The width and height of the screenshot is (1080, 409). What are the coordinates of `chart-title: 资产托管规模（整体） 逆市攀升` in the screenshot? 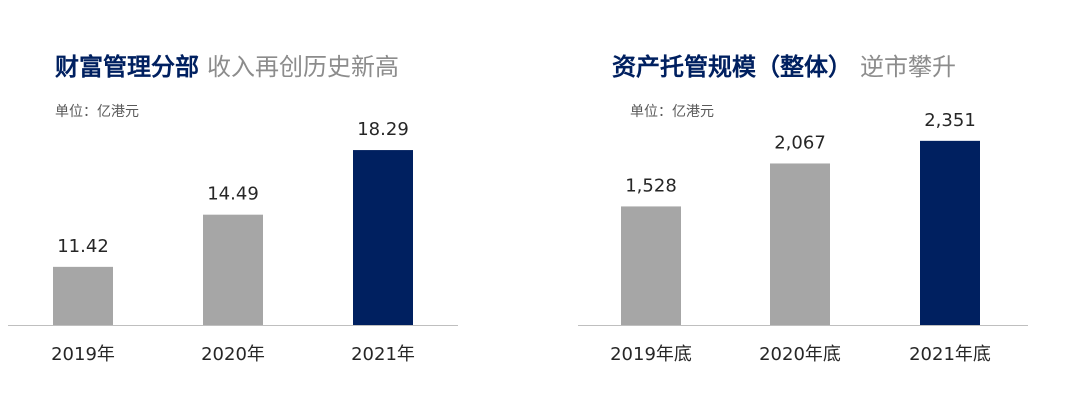 It's located at (784, 67).